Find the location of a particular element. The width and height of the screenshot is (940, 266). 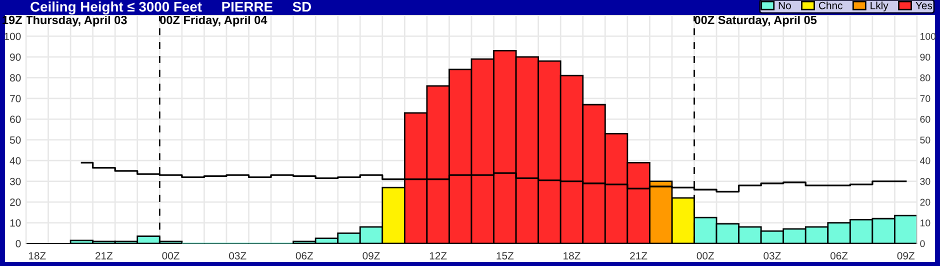

y-tick-label: 60 is located at coordinates (15, 120).